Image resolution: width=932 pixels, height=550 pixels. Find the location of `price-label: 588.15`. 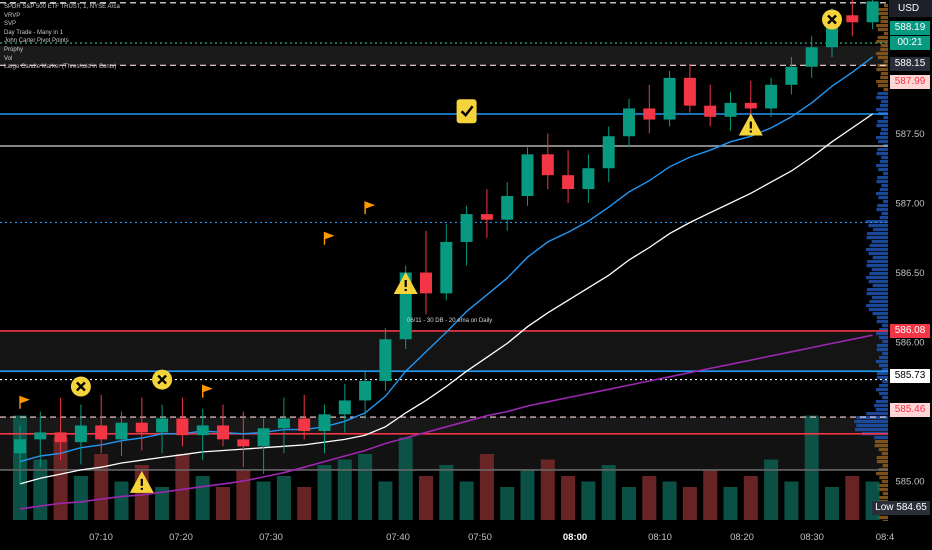

price-label: 588.15 is located at coordinates (910, 64).